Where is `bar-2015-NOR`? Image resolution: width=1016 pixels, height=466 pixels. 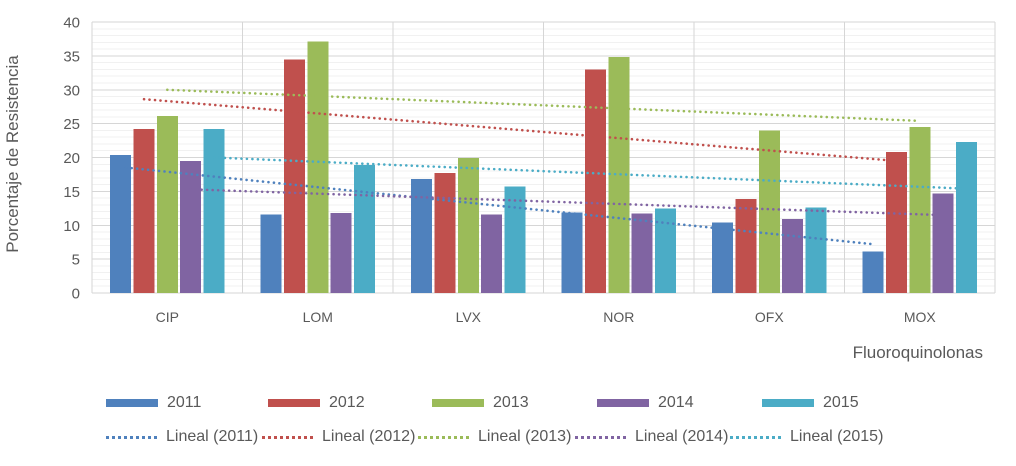 bar-2015-NOR is located at coordinates (665, 250).